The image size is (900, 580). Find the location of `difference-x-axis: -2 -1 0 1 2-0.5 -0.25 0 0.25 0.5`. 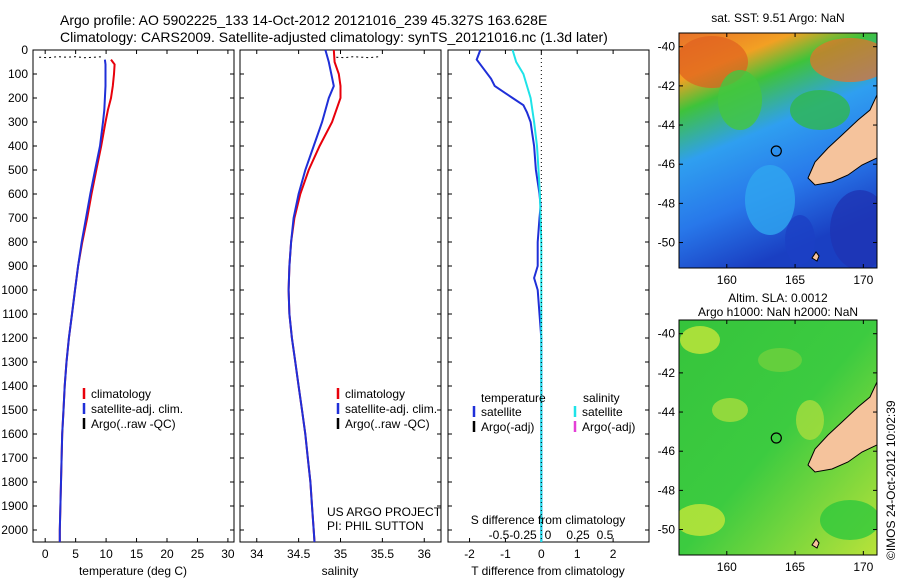

difference-x-axis: -2 -1 0 1 2-0.5 -0.25 0 0.25 0.5 is located at coordinates (540, 305).